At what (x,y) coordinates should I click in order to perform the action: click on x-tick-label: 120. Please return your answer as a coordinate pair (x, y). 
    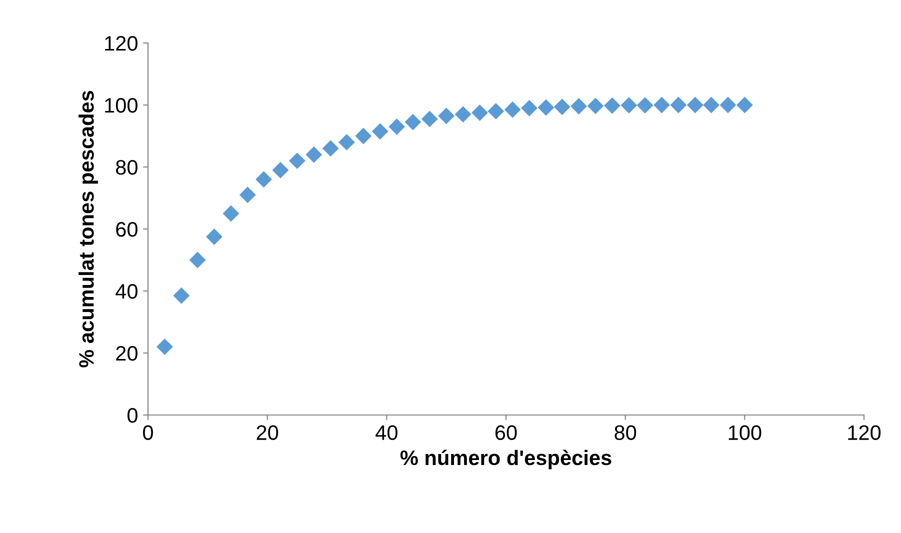
    Looking at the image, I should click on (864, 432).